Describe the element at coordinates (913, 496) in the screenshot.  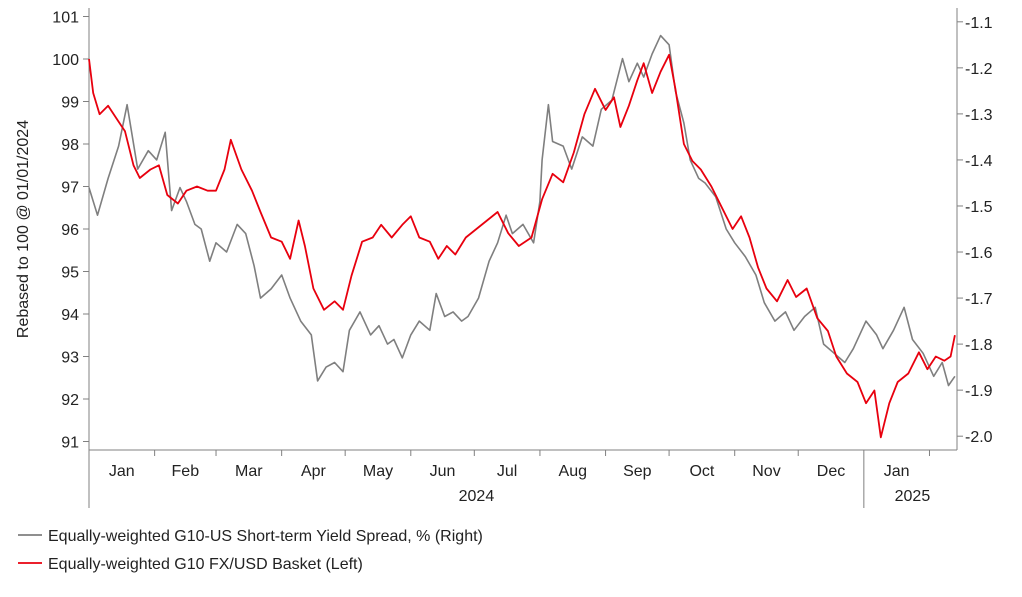
I see `year-label: 2025` at that location.